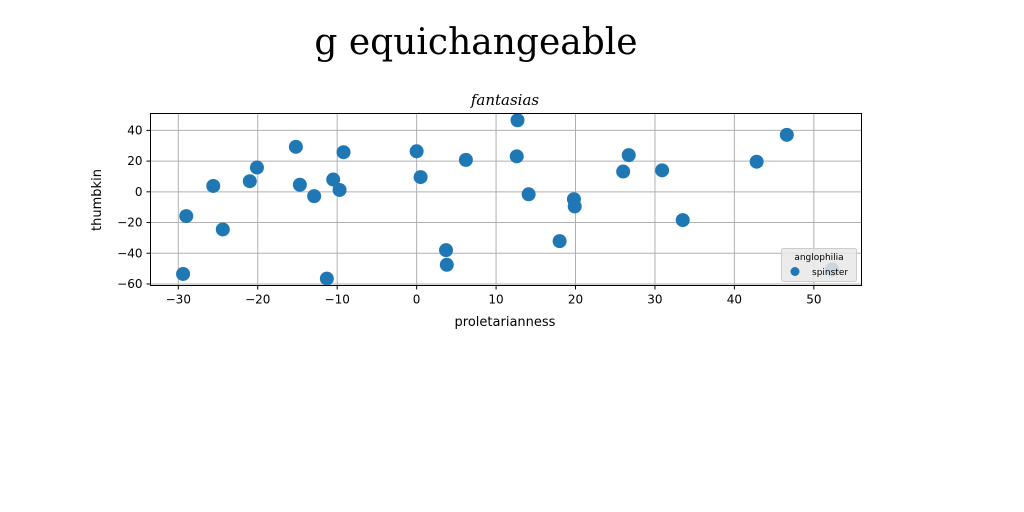 This screenshot has width=1024, height=512. What do you see at coordinates (337, 300) in the screenshot?
I see `x-tick-label: −10` at bounding box center [337, 300].